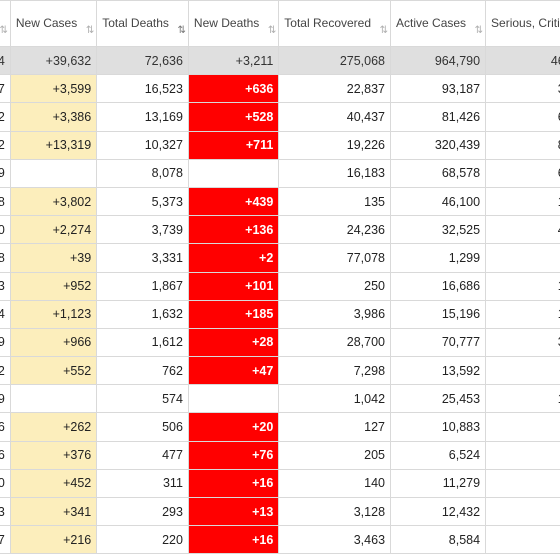 The width and height of the screenshot is (560, 560). What do you see at coordinates (142, 314) in the screenshot?
I see `total-deaths-cell: 1,632` at bounding box center [142, 314].